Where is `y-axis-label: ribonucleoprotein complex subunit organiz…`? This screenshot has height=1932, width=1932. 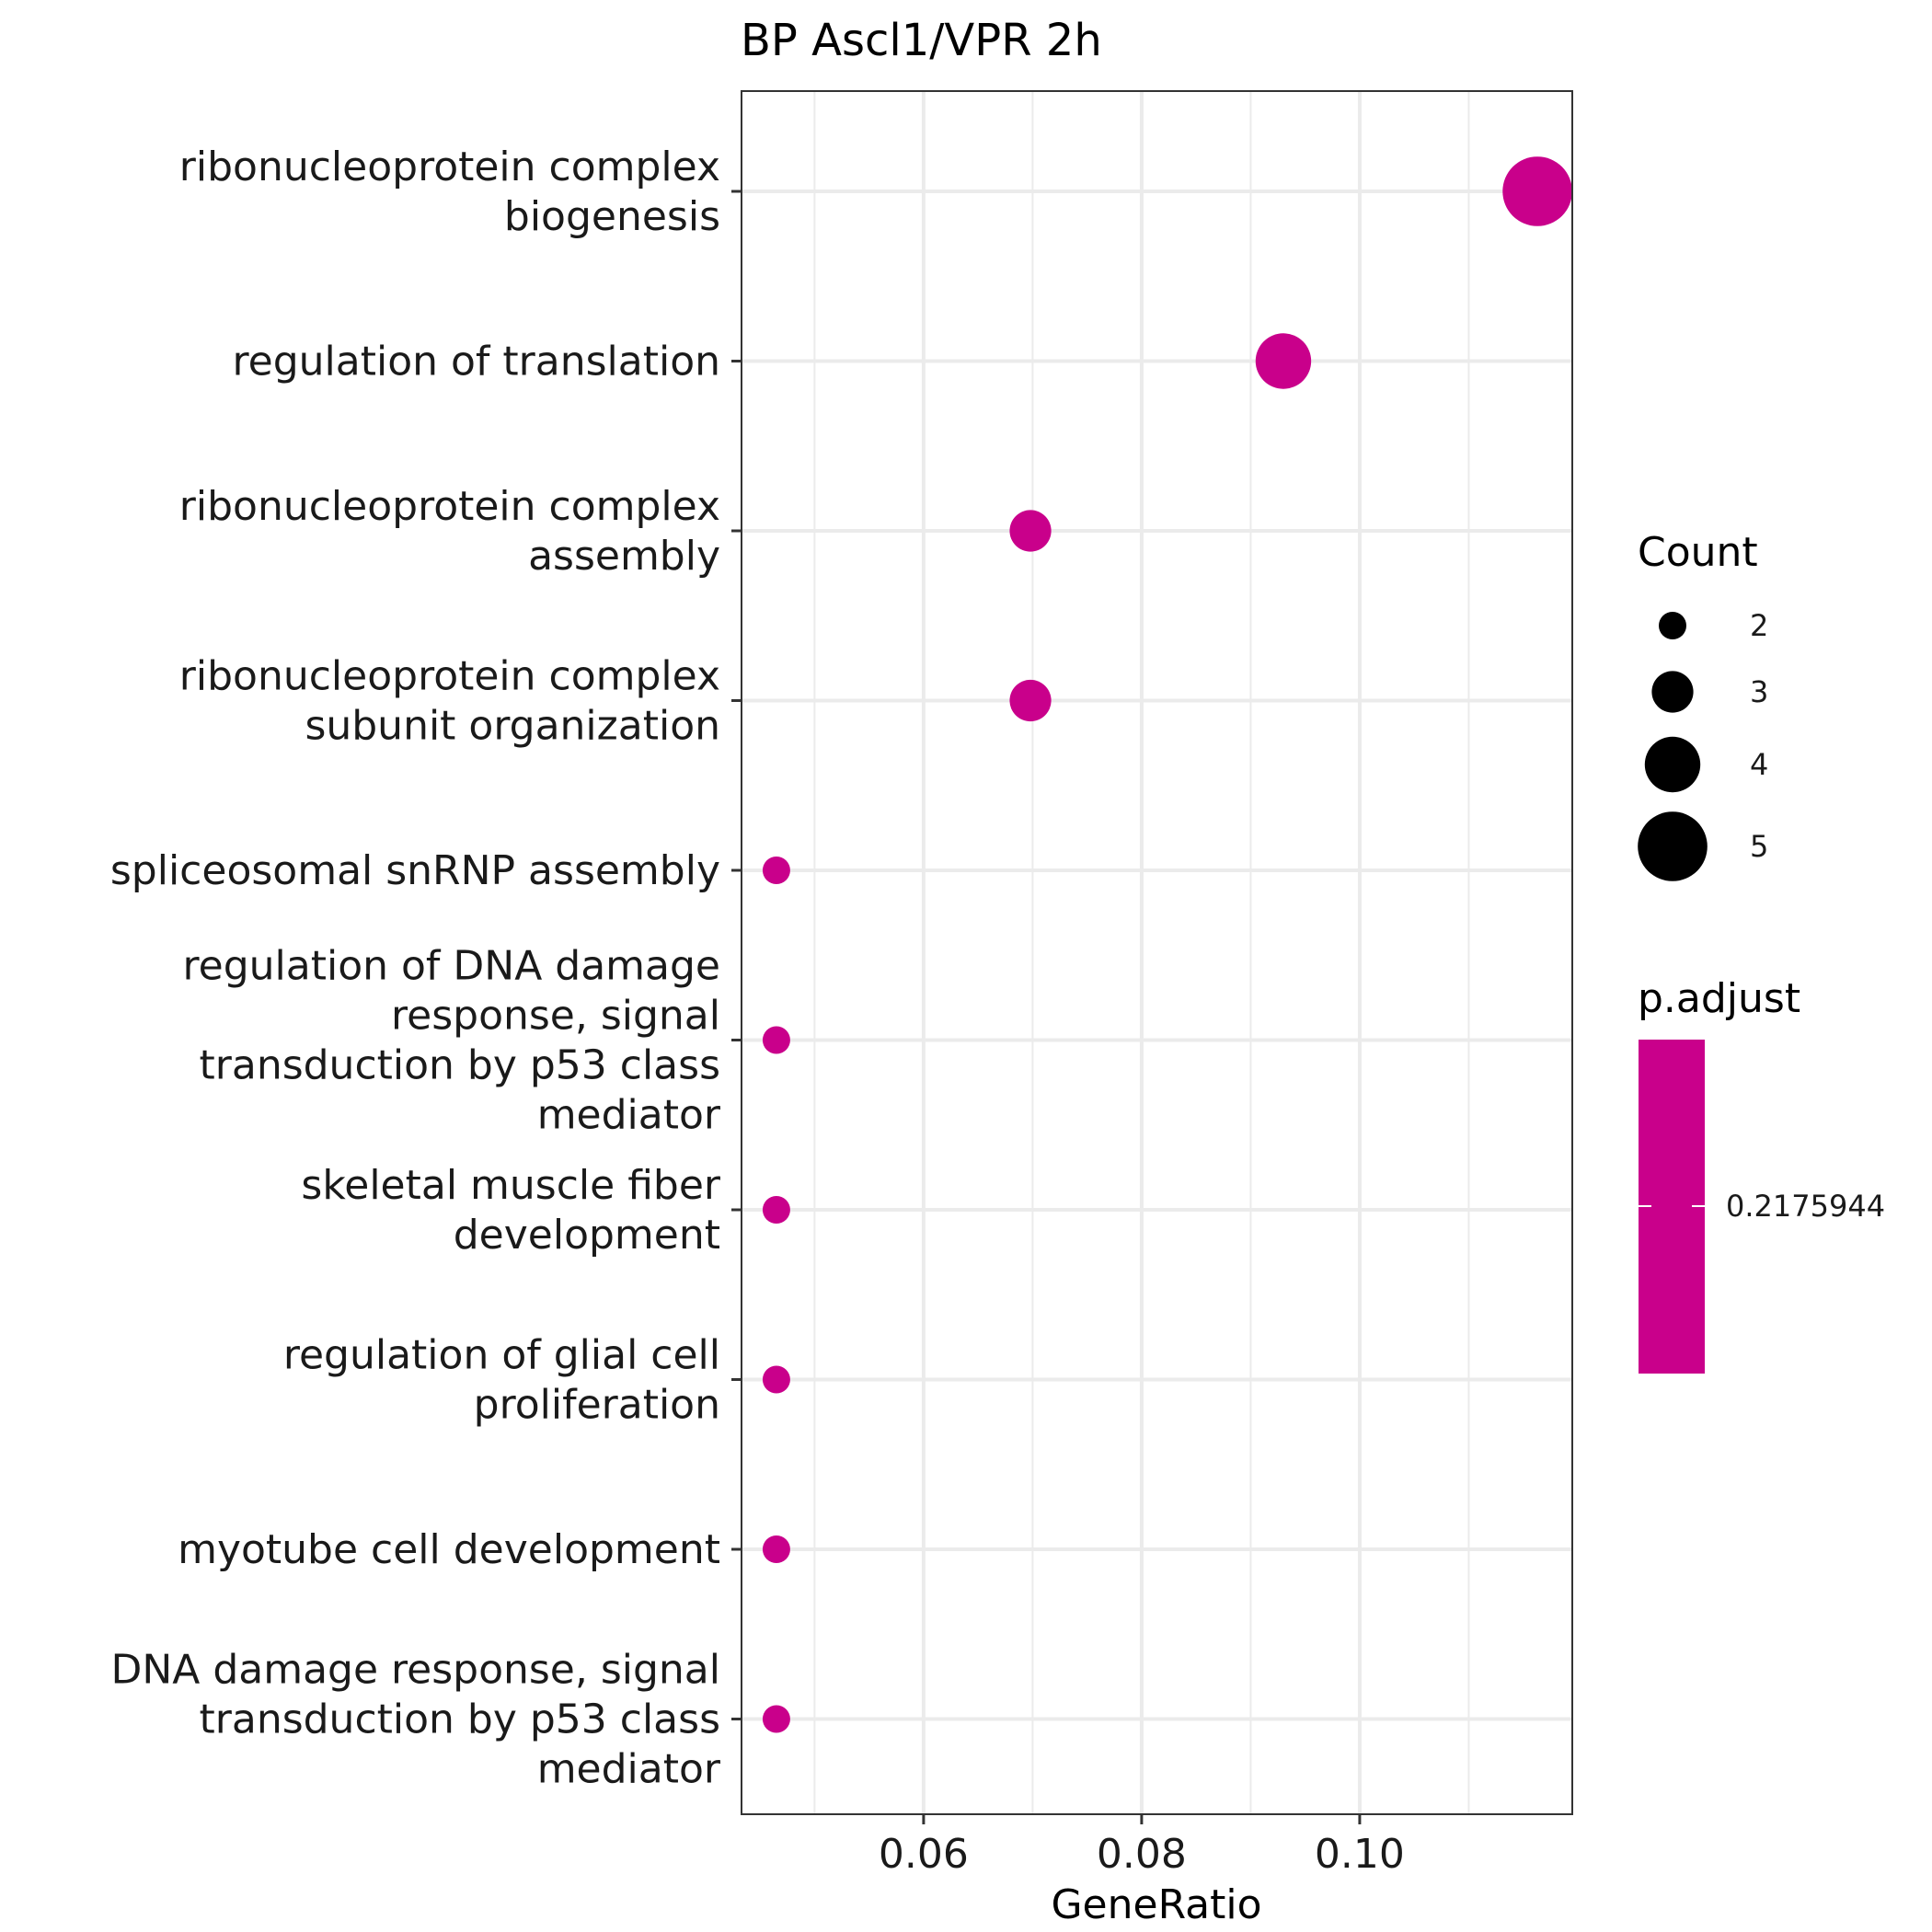
y-axis-label: ribonucleoprotein complex subunit organiz… is located at coordinates (449, 701).